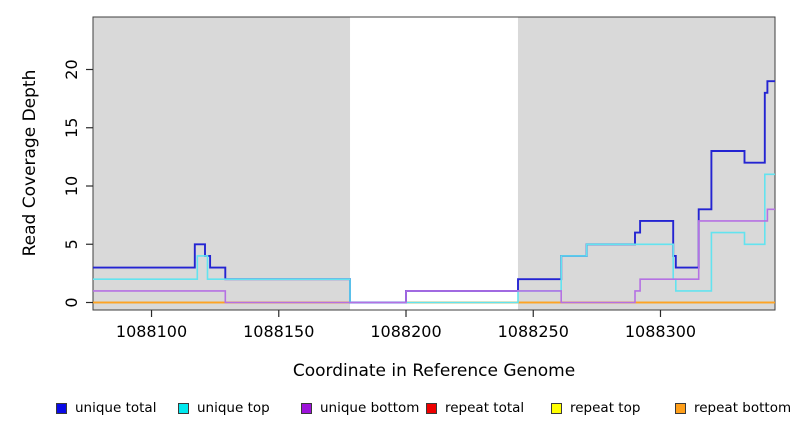 The width and height of the screenshot is (792, 432). Describe the element at coordinates (431, 408) in the screenshot. I see `legend-swatch-repeat-total` at that location.